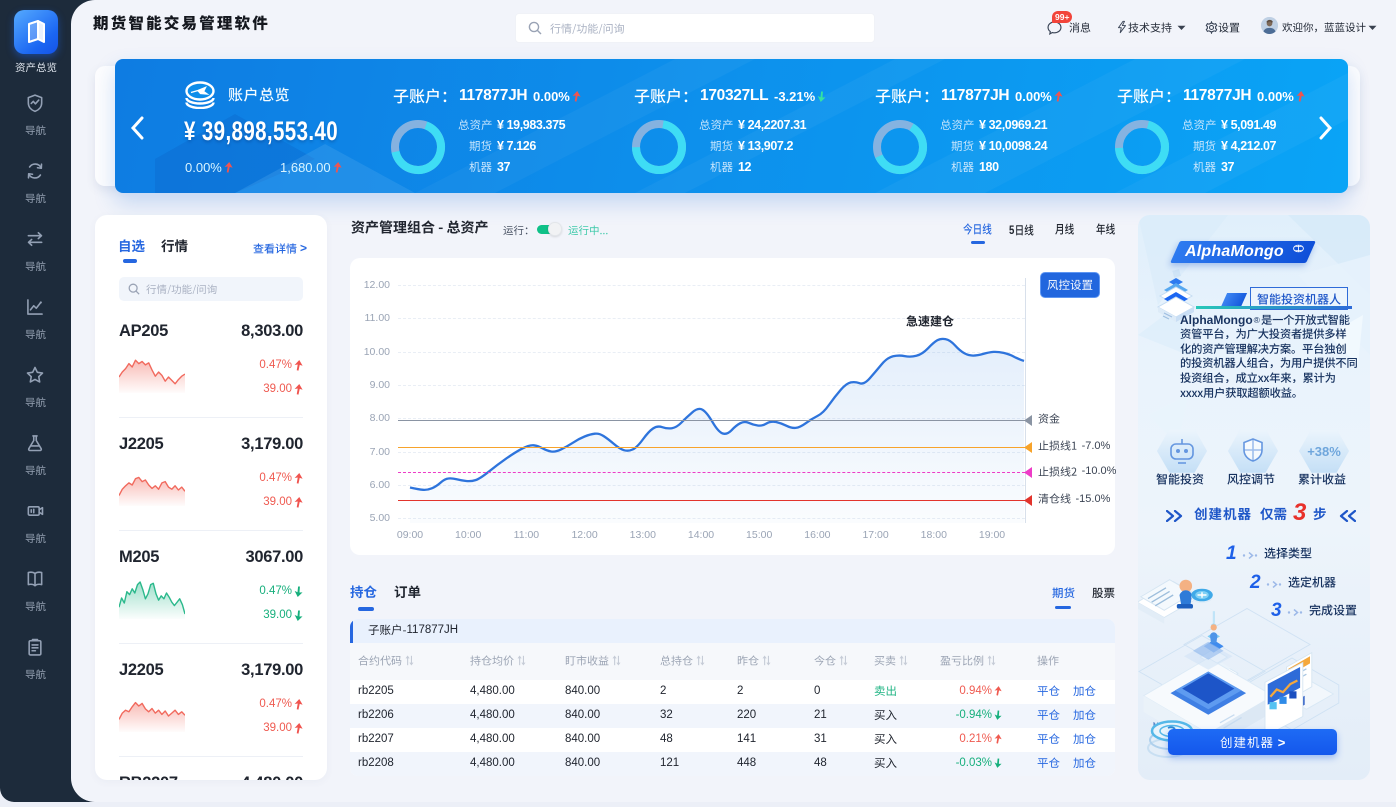 The width and height of the screenshot is (1396, 807). Describe the element at coordinates (1324, 451) in the screenshot. I see `svg-text: +38%` at that location.